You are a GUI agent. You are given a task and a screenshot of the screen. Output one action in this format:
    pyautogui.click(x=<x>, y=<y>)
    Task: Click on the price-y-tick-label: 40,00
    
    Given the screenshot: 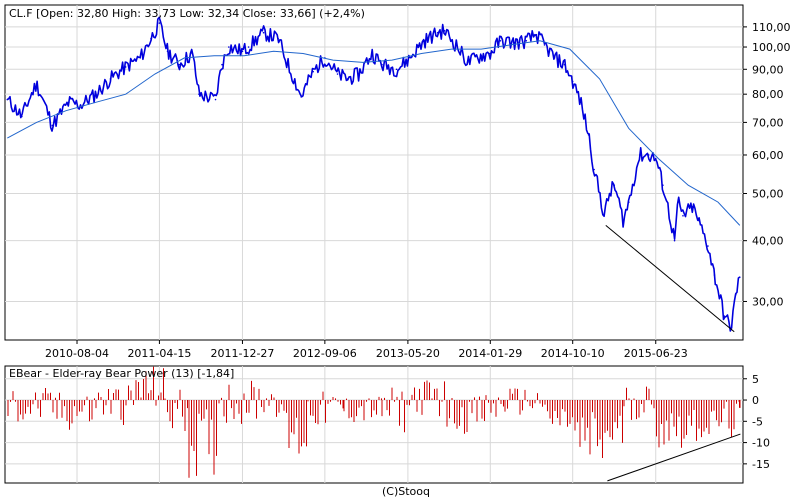 What is the action you would take?
    pyautogui.click(x=768, y=241)
    